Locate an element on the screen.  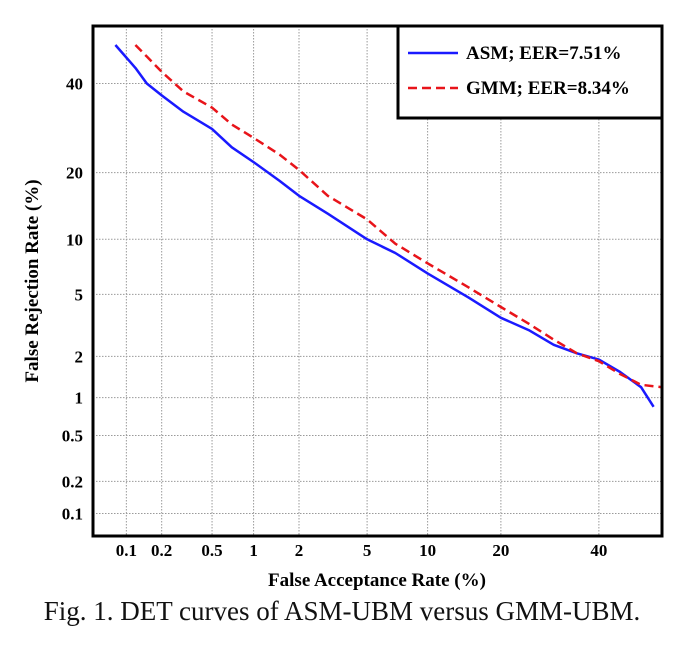
x-tick-label: 2 is located at coordinates (299, 550).